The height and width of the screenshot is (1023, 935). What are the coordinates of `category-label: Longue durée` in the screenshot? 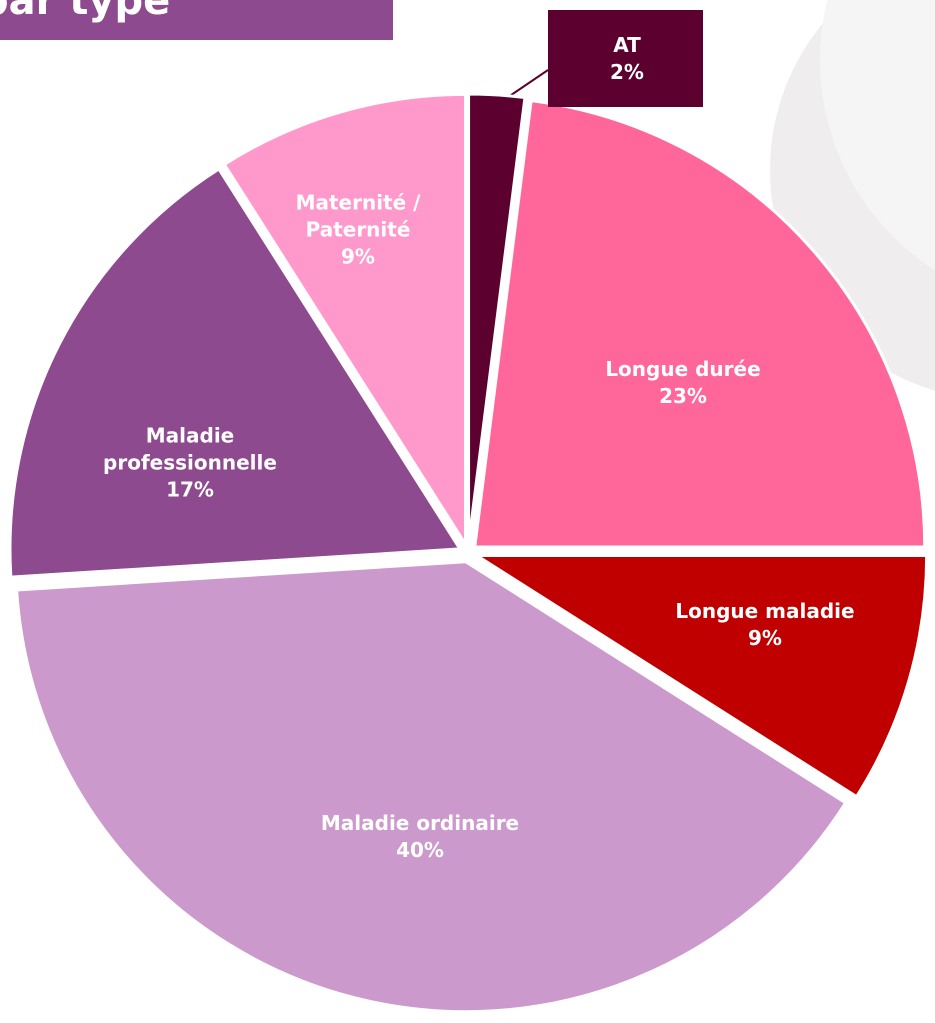 It's located at (683, 369).